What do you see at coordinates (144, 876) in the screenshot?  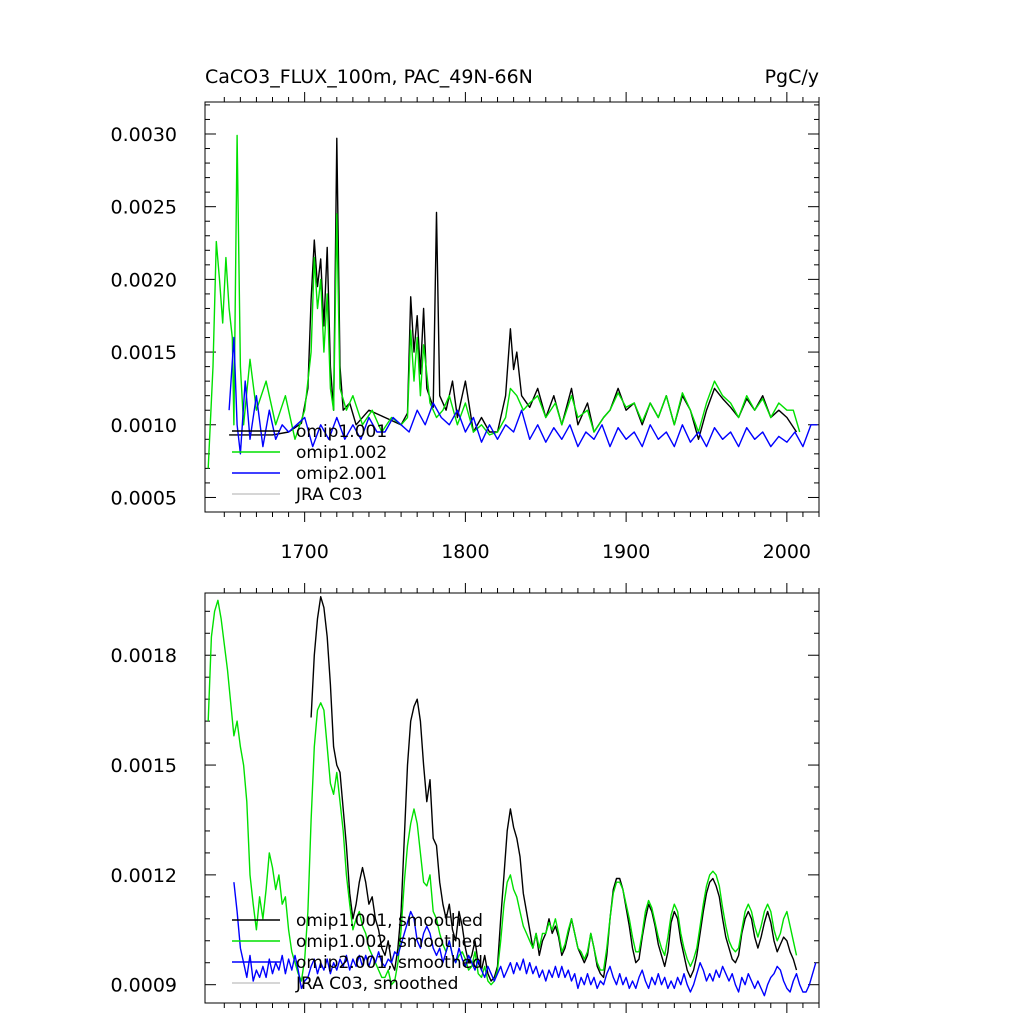 I see `y-tick-label: 0.0012` at bounding box center [144, 876].